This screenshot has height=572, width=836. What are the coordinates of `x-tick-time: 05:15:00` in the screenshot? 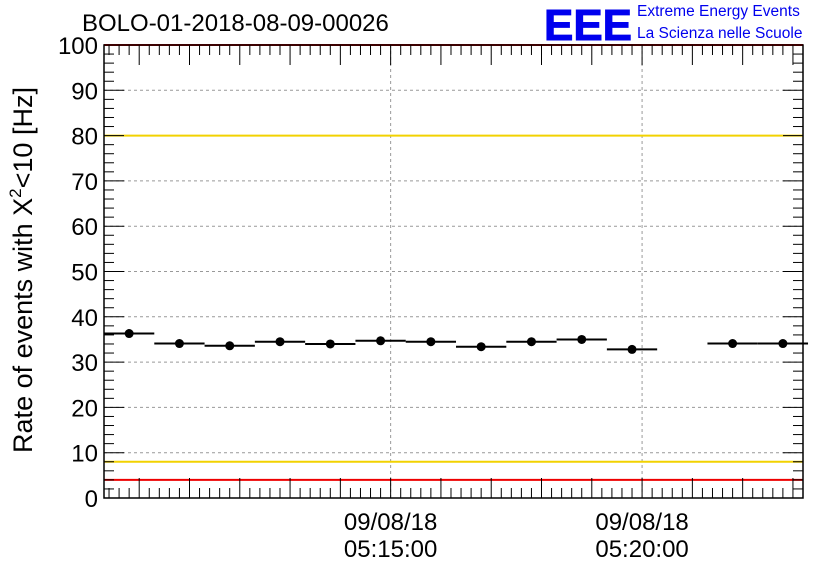 It's located at (390, 549).